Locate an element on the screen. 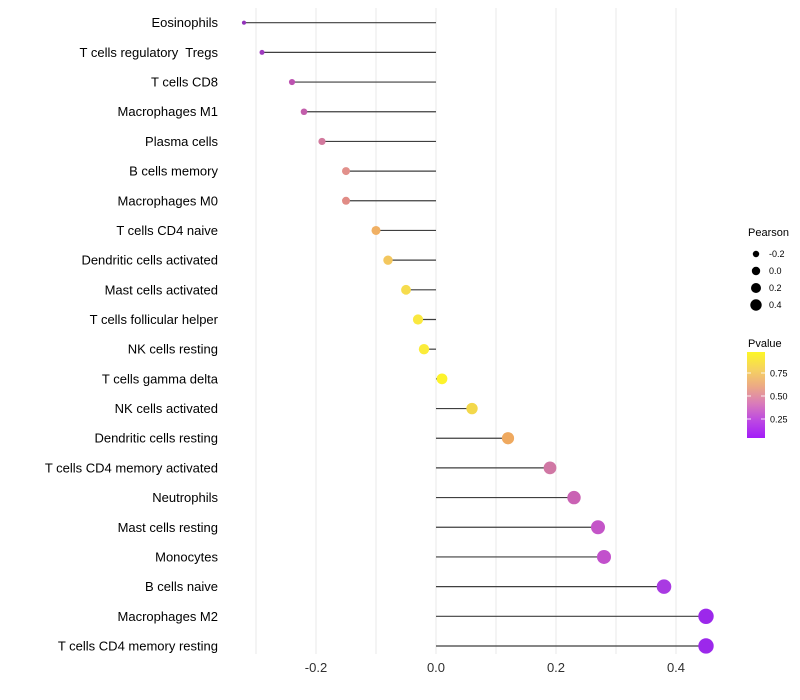 The height and width of the screenshot is (700, 800). row-label: B cells naive is located at coordinates (181, 586).